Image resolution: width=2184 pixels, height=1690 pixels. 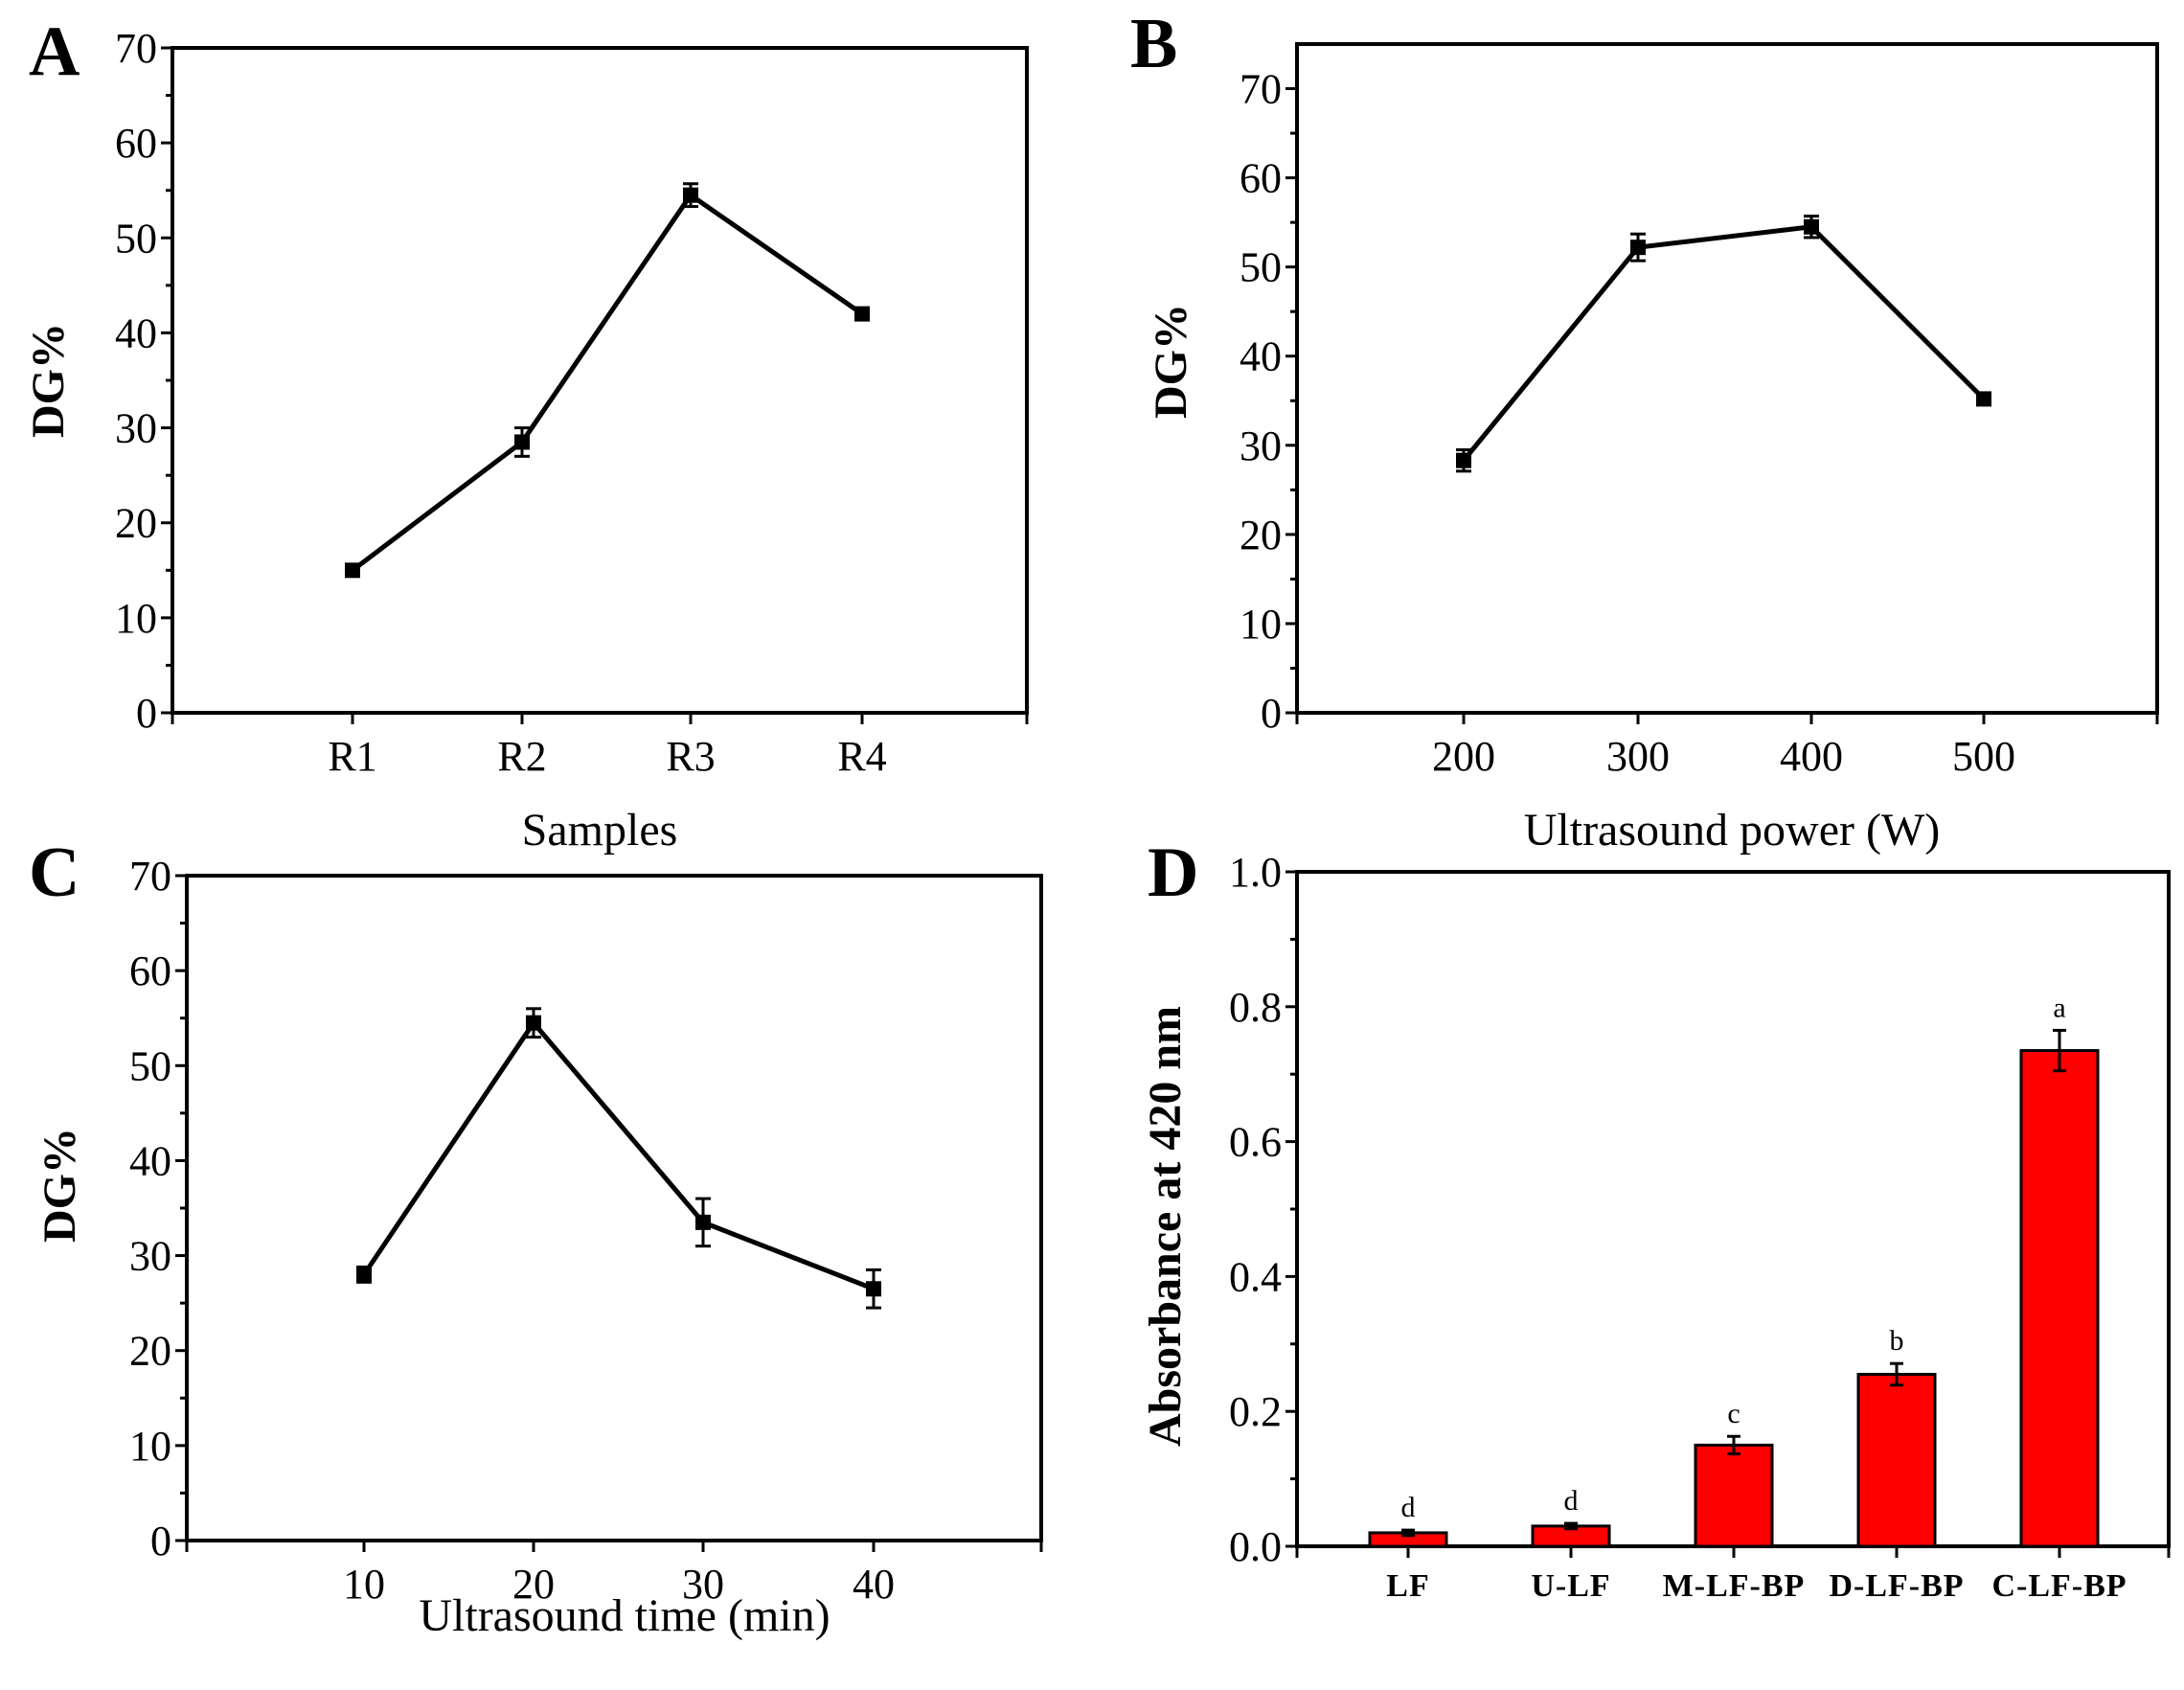 What do you see at coordinates (533, 1584) in the screenshot?
I see `x-tick-label: 20` at bounding box center [533, 1584].